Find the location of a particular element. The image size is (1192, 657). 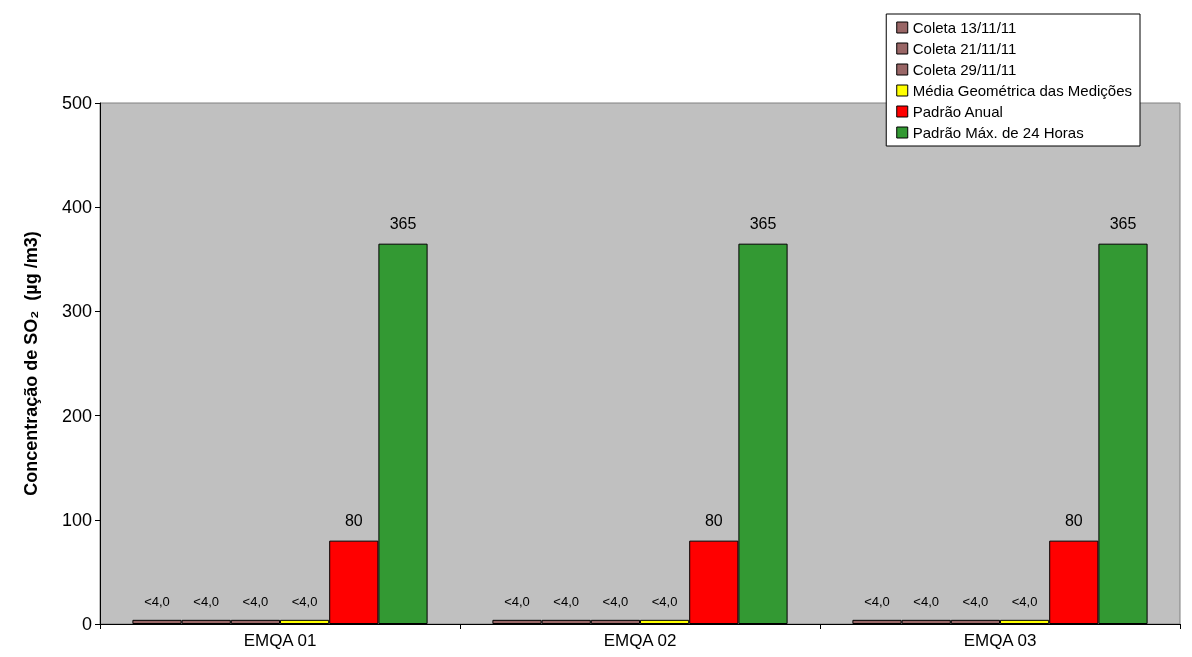

x-tick-label: EMQA 03 is located at coordinates (1000, 640).